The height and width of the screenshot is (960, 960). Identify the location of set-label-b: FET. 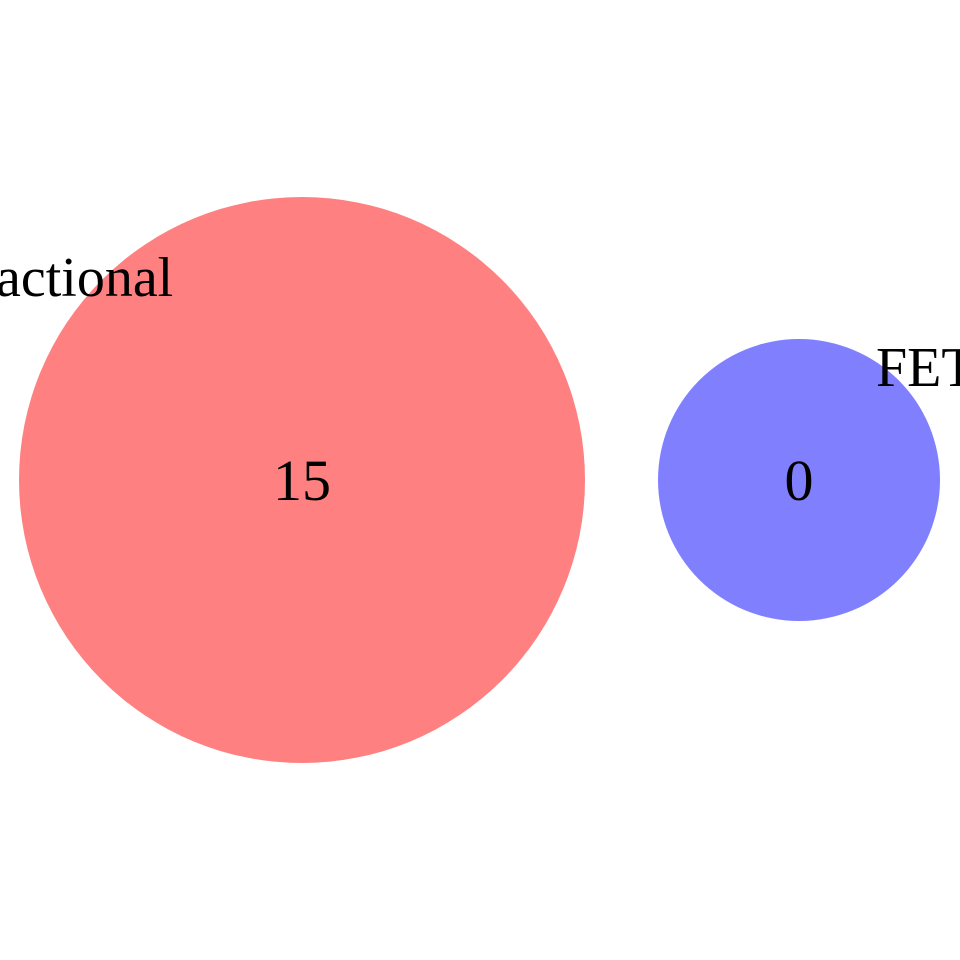
(918, 368).